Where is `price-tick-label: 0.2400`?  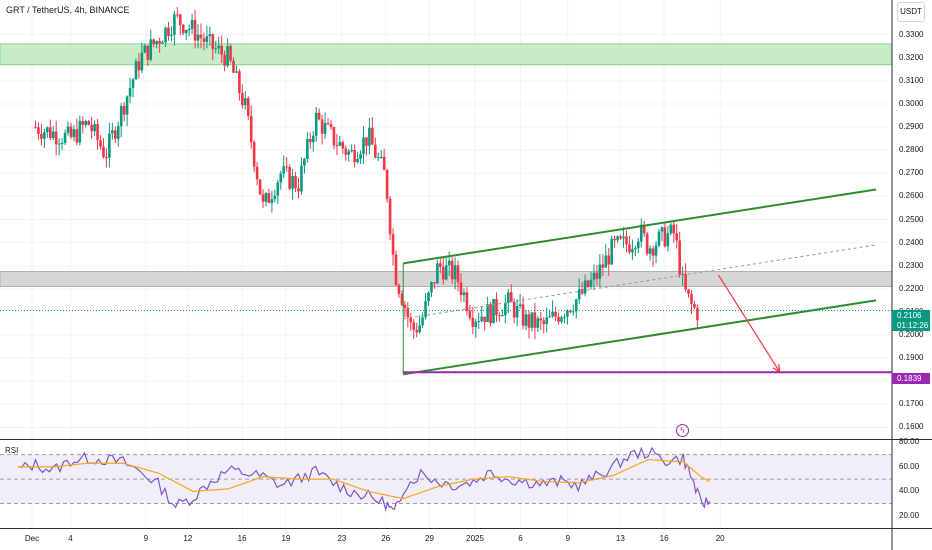 price-tick-label: 0.2400 is located at coordinates (911, 242).